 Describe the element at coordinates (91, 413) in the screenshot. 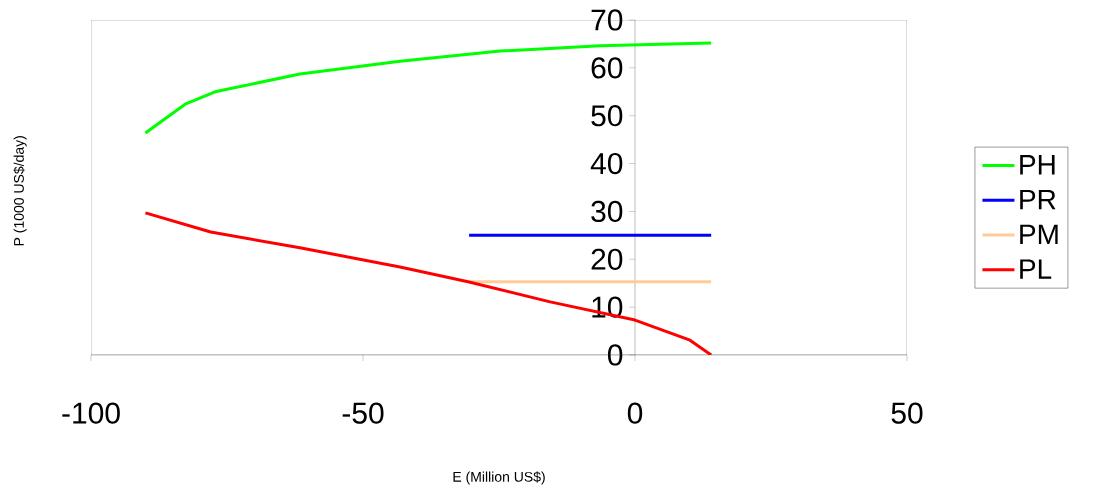

I see `x-tick-label: -100` at that location.